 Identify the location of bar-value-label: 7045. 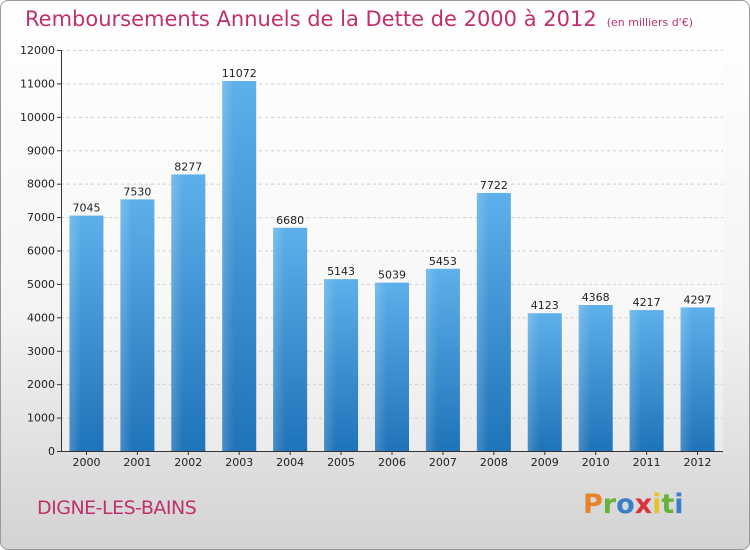
(86, 208).